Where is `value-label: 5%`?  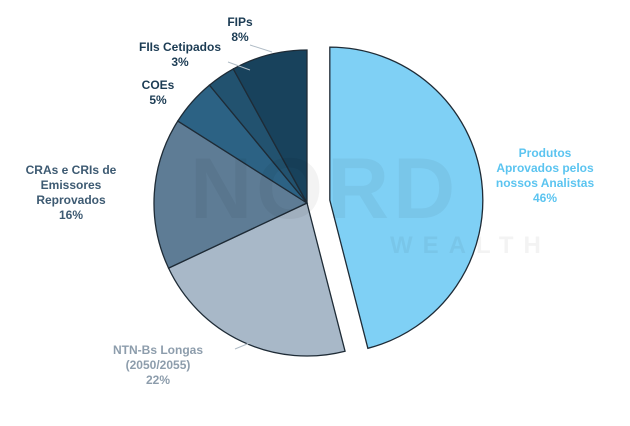
value-label: 5% is located at coordinates (158, 100).